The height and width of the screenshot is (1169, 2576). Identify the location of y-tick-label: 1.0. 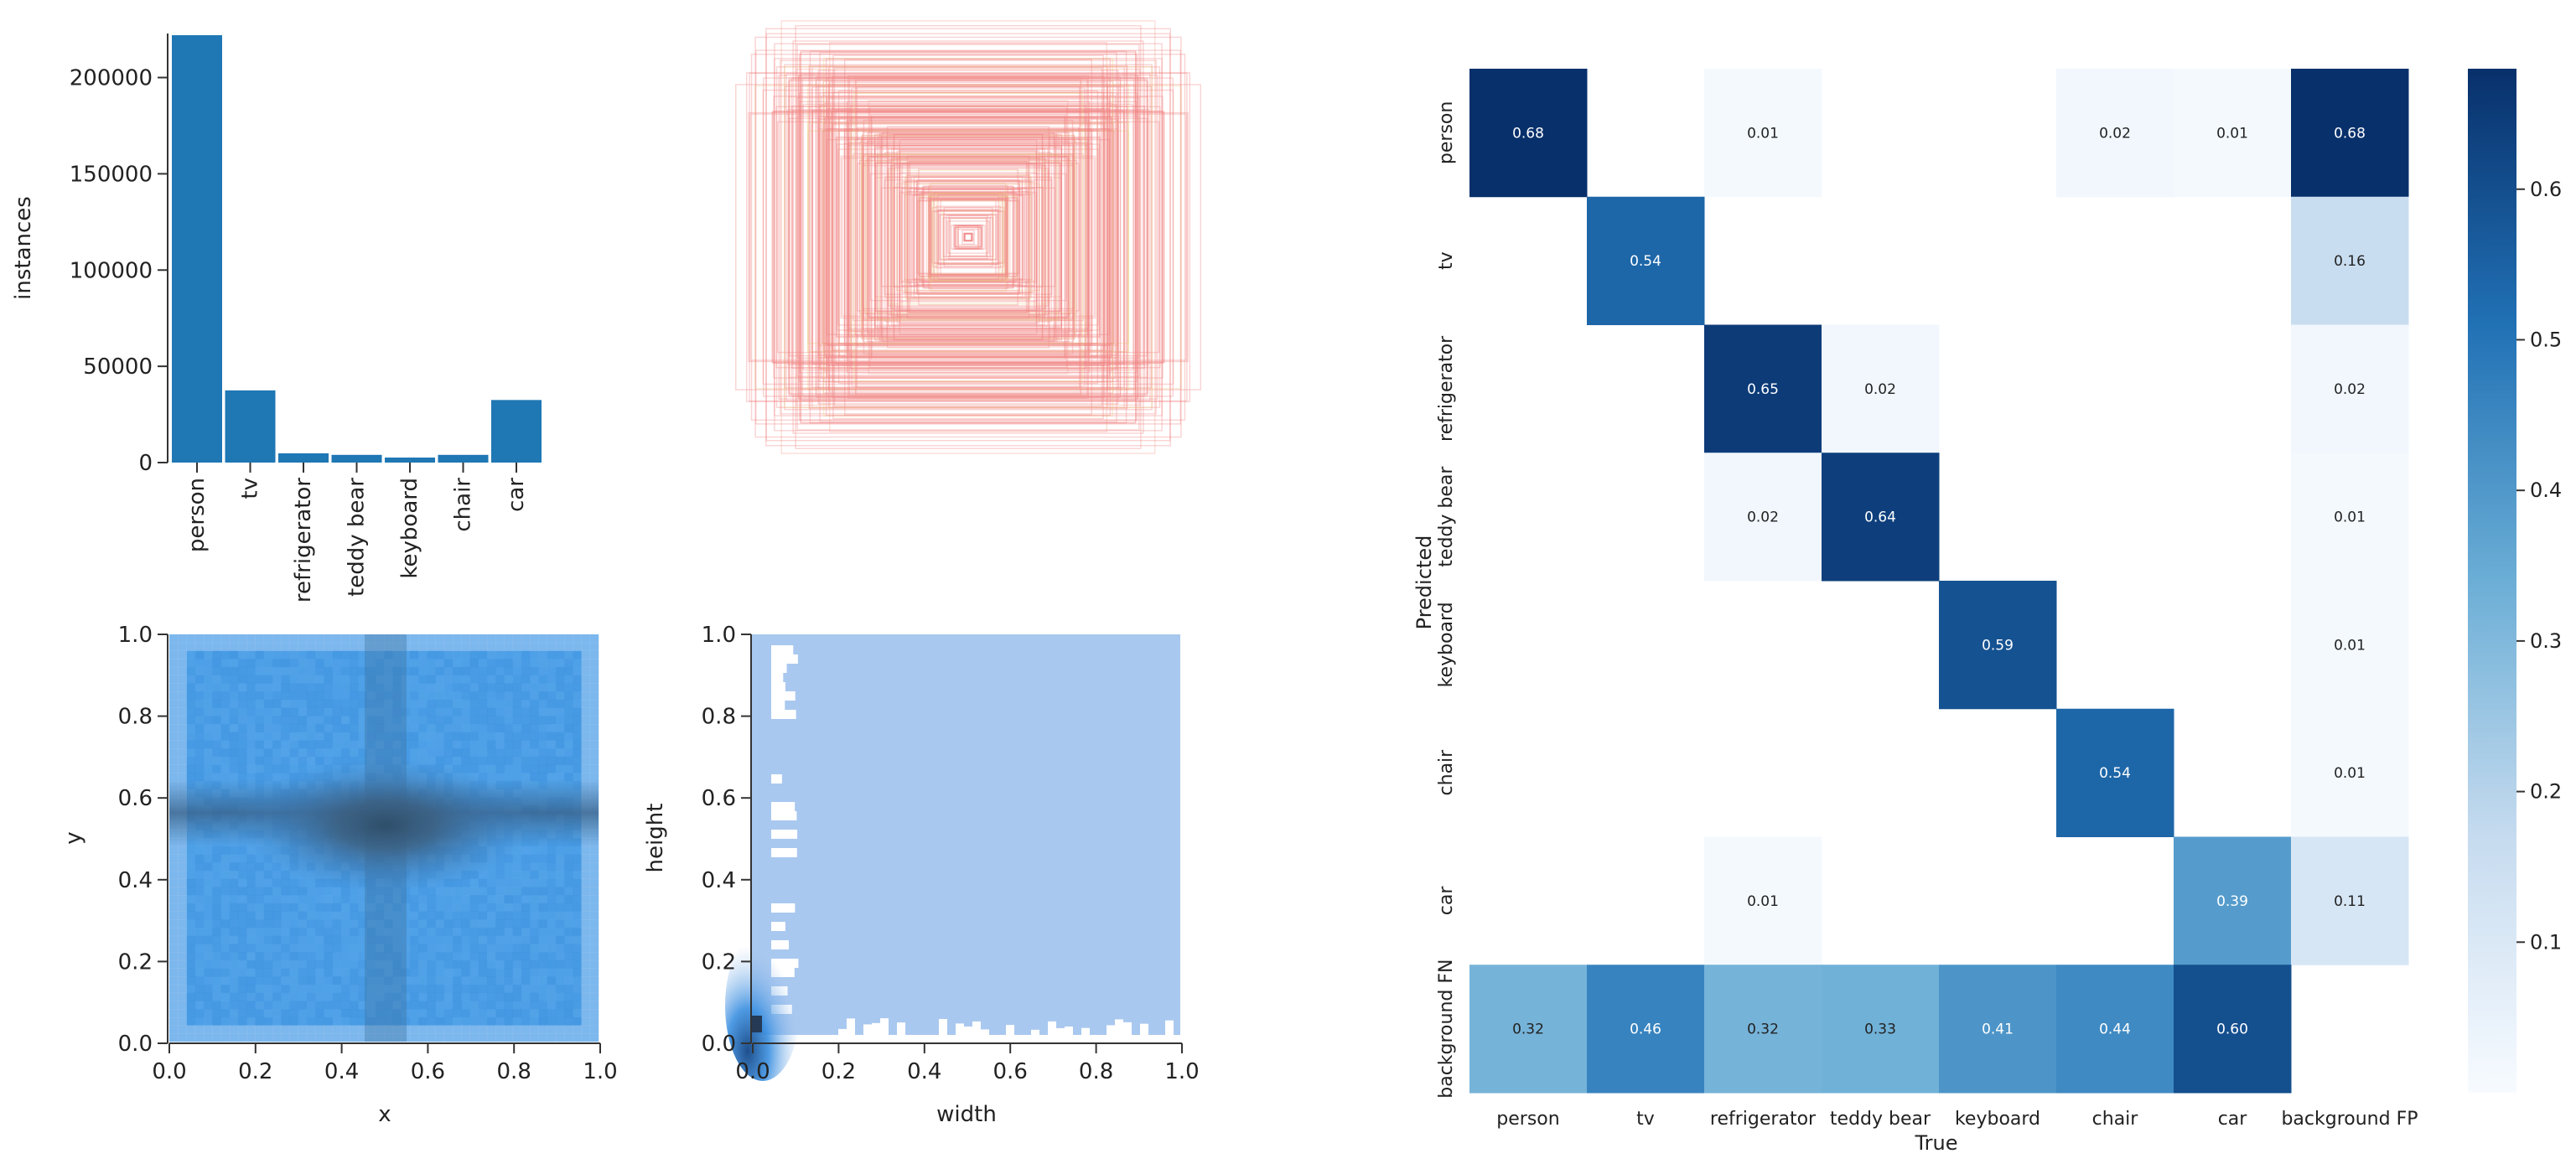
(135, 635).